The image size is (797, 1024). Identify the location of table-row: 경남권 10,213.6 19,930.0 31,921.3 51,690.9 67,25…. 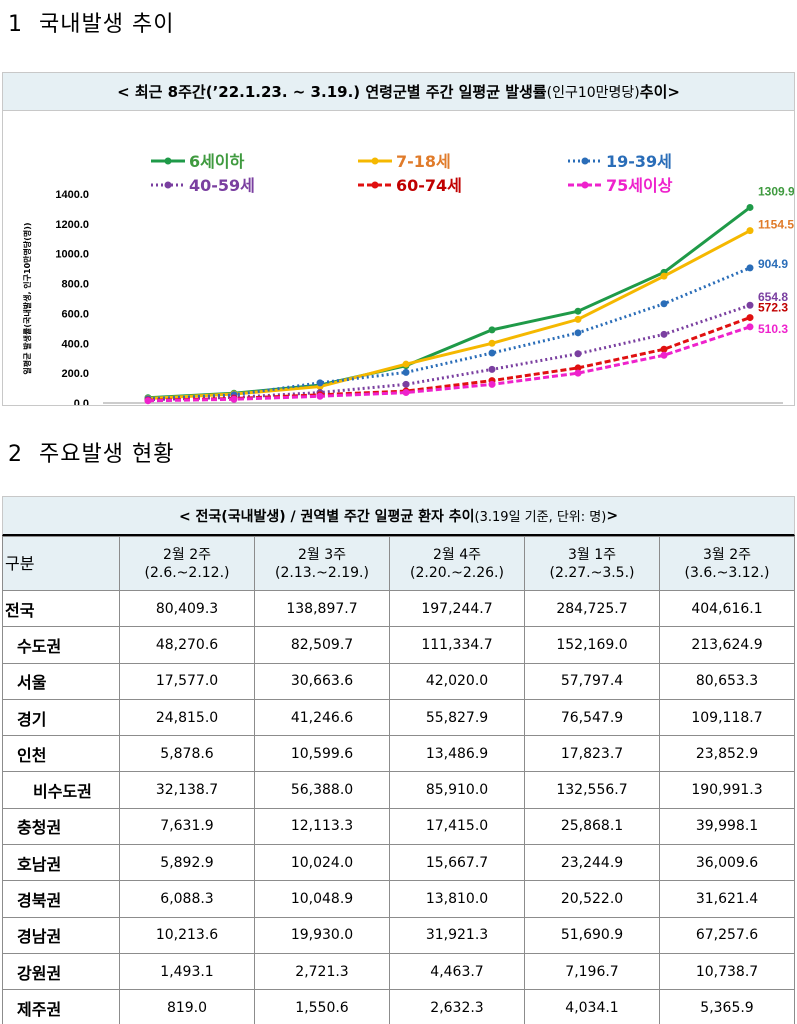
(398, 935).